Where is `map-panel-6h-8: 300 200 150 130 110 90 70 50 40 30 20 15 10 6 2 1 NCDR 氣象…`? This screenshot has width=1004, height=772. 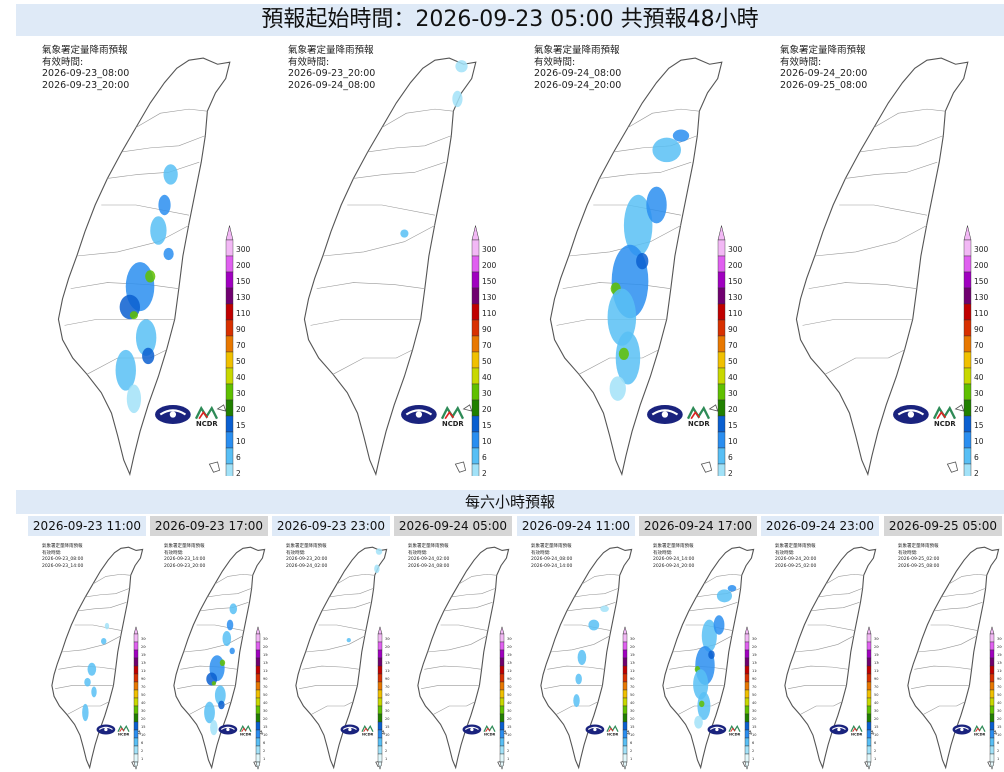
map-panel-6h-8: 300 200 150 130 110 90 70 50 40 30 20 15 10 6 2 1 NCDR 氣象… is located at coordinates (943, 654).